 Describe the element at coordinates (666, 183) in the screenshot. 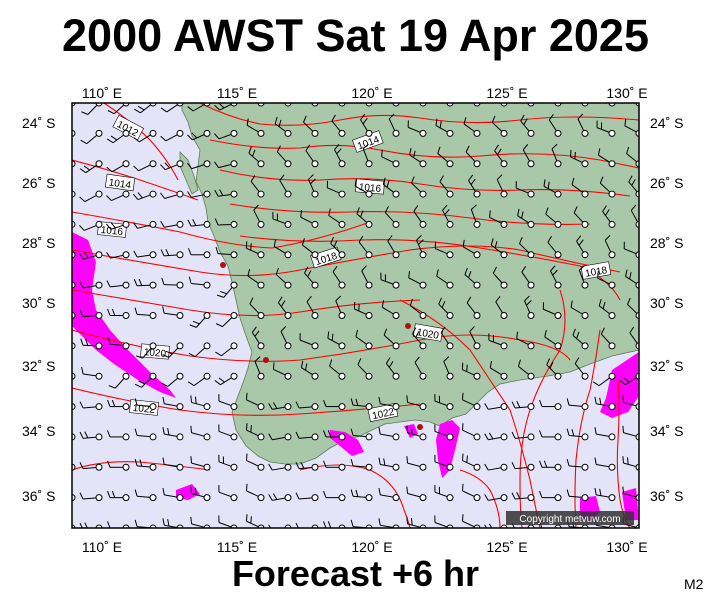

I see `lat-label: 26˚ S` at that location.